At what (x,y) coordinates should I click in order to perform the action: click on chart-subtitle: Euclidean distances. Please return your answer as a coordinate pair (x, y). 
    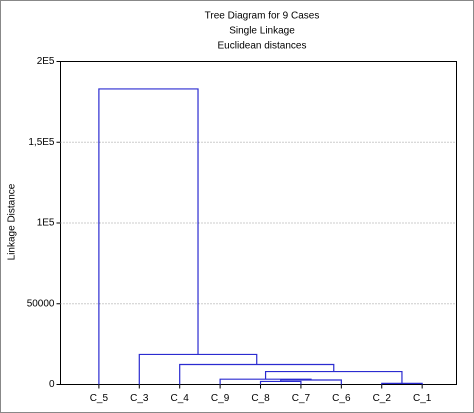
    Looking at the image, I should click on (262, 46).